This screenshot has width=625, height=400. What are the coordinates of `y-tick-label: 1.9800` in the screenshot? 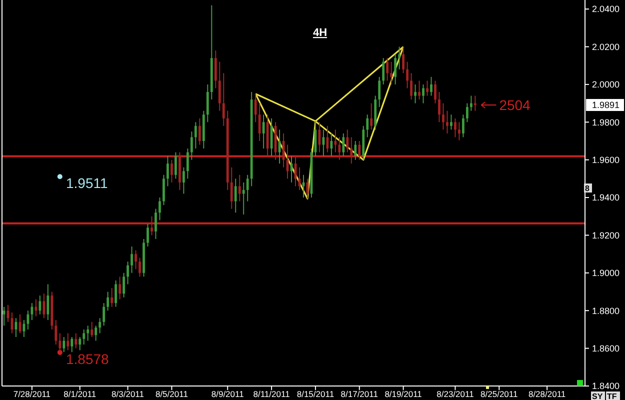 It's located at (606, 122).